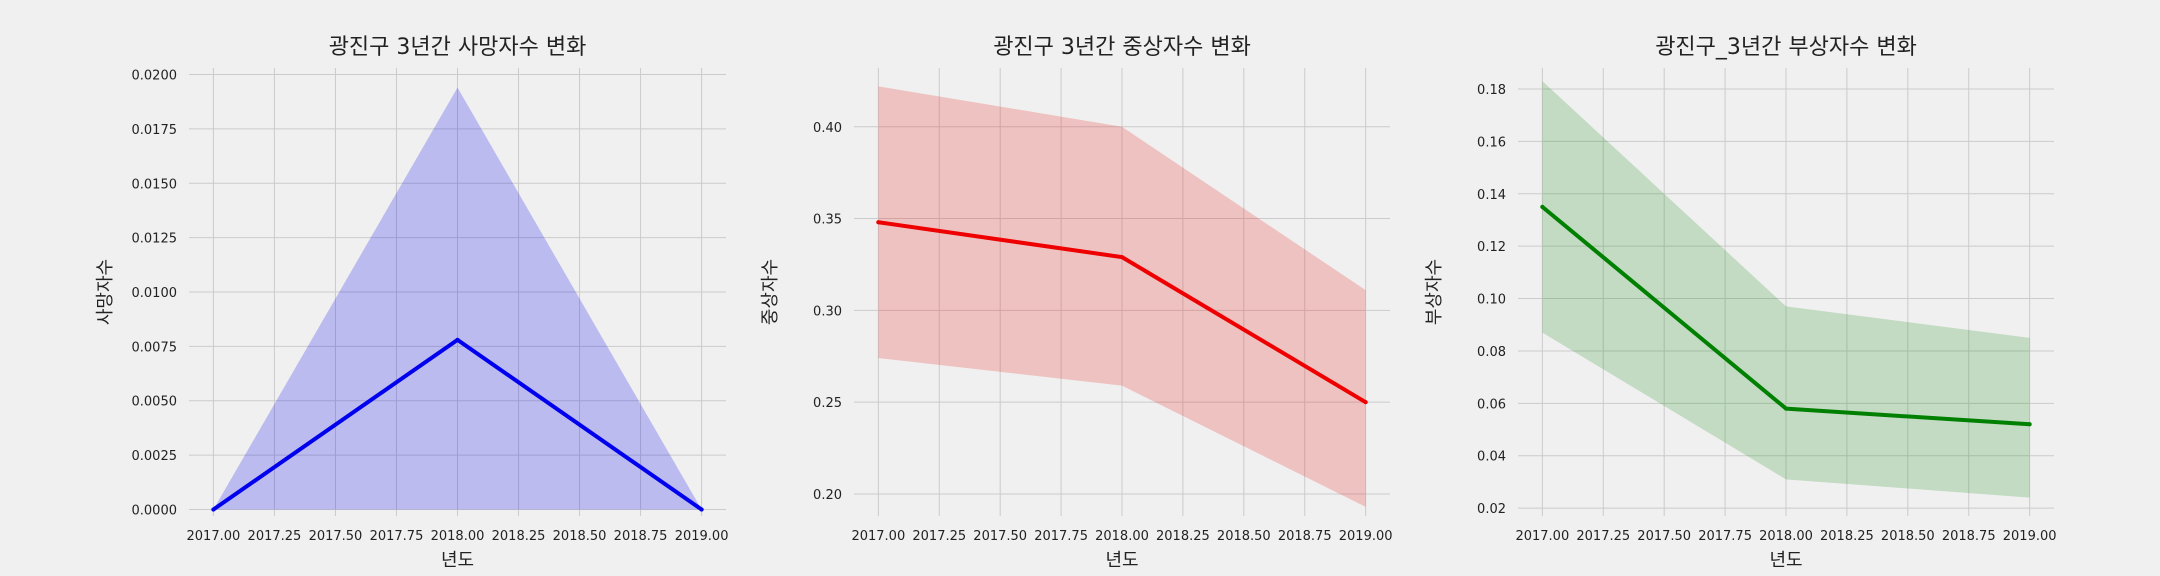  What do you see at coordinates (827, 220) in the screenshot?
I see `y-tick-label: 0.35` at bounding box center [827, 220].